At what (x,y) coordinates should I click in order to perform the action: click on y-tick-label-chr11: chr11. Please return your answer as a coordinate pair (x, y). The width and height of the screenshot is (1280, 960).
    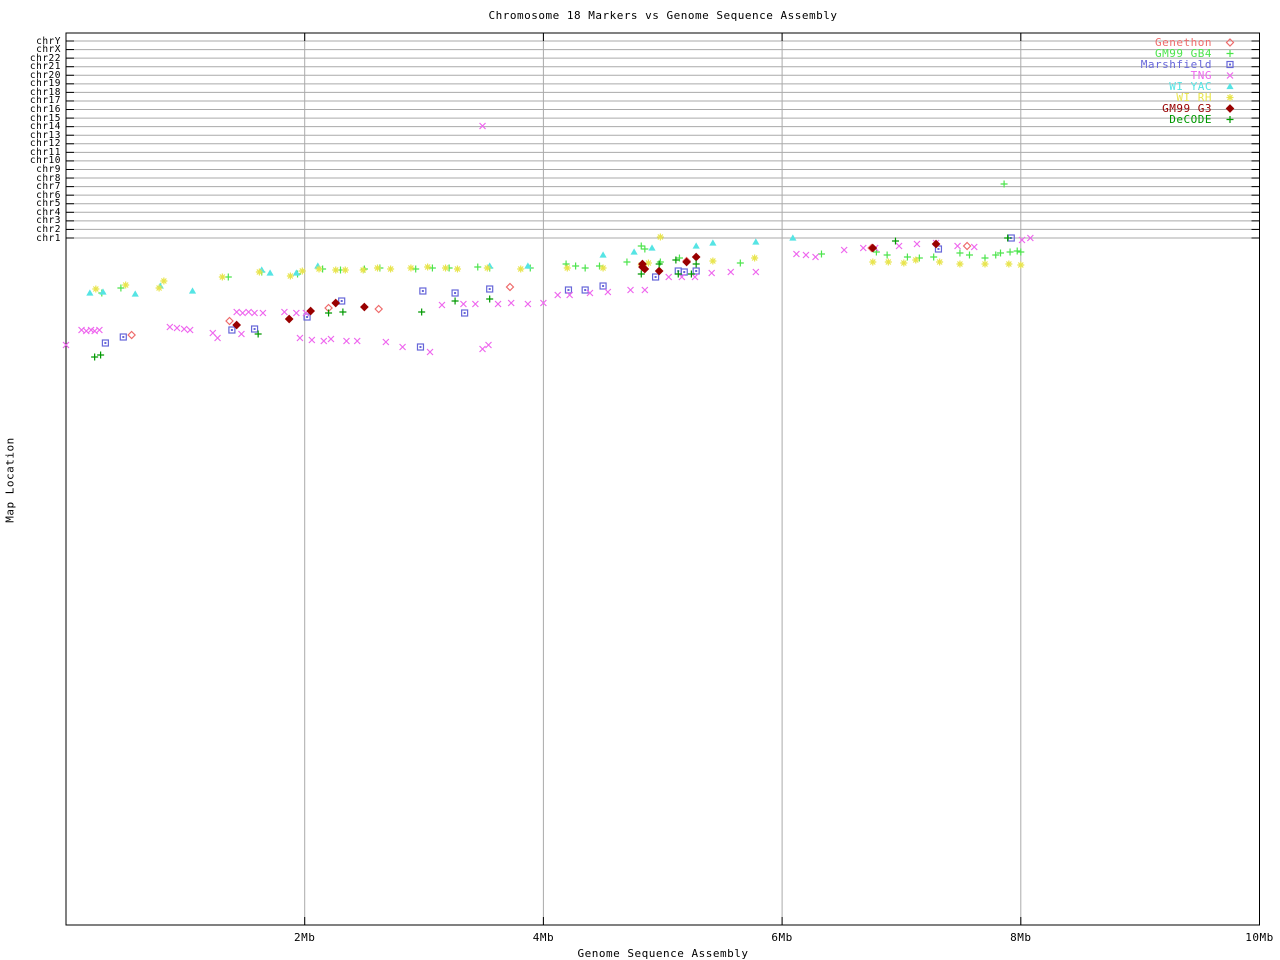
    Looking at the image, I should click on (45, 152).